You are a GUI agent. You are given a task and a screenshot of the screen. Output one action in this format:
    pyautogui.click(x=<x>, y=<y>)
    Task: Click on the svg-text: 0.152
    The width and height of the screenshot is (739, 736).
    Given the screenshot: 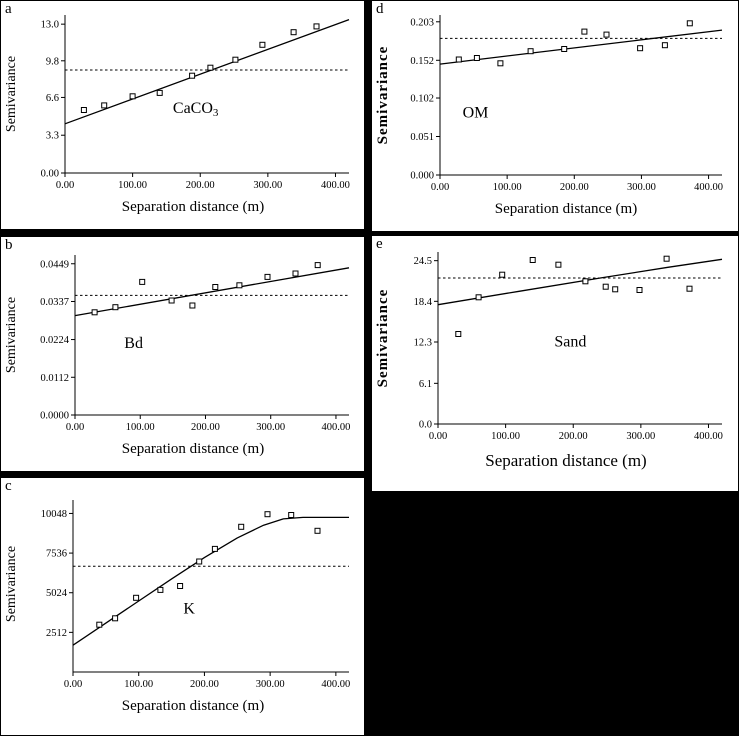 What is the action you would take?
    pyautogui.click(x=422, y=61)
    